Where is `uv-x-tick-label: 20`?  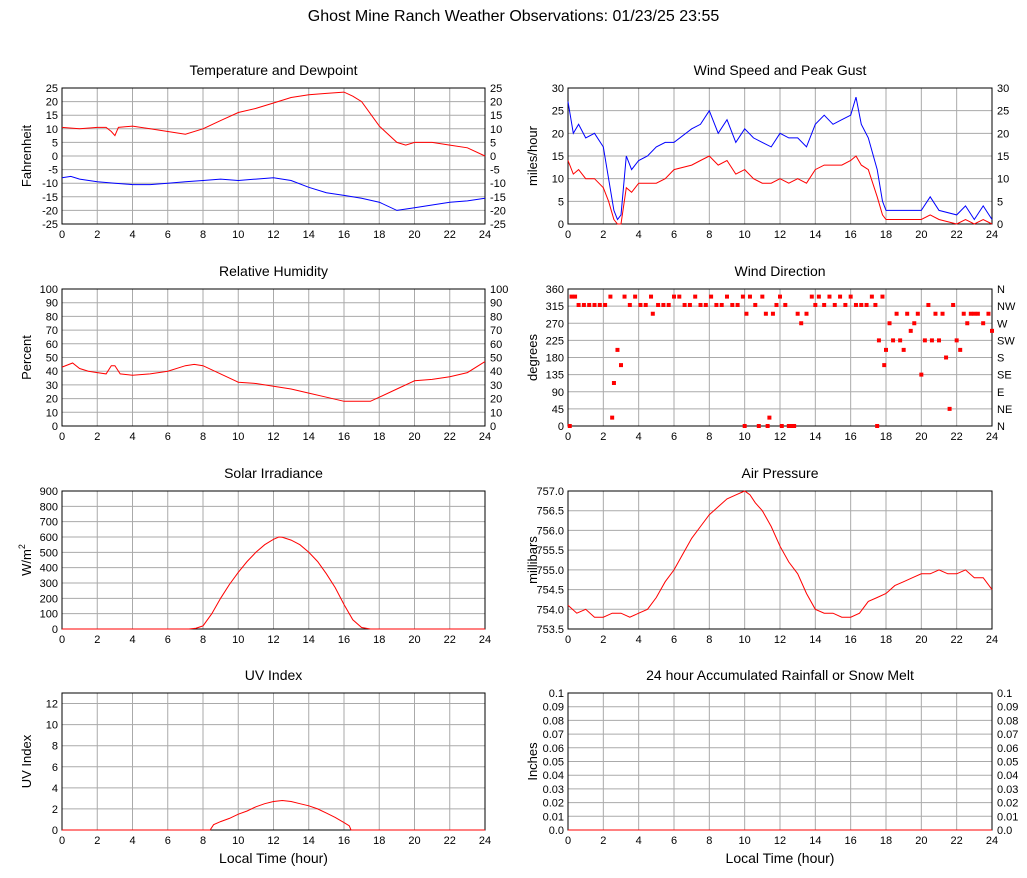
uv-x-tick-label: 20 is located at coordinates (414, 841).